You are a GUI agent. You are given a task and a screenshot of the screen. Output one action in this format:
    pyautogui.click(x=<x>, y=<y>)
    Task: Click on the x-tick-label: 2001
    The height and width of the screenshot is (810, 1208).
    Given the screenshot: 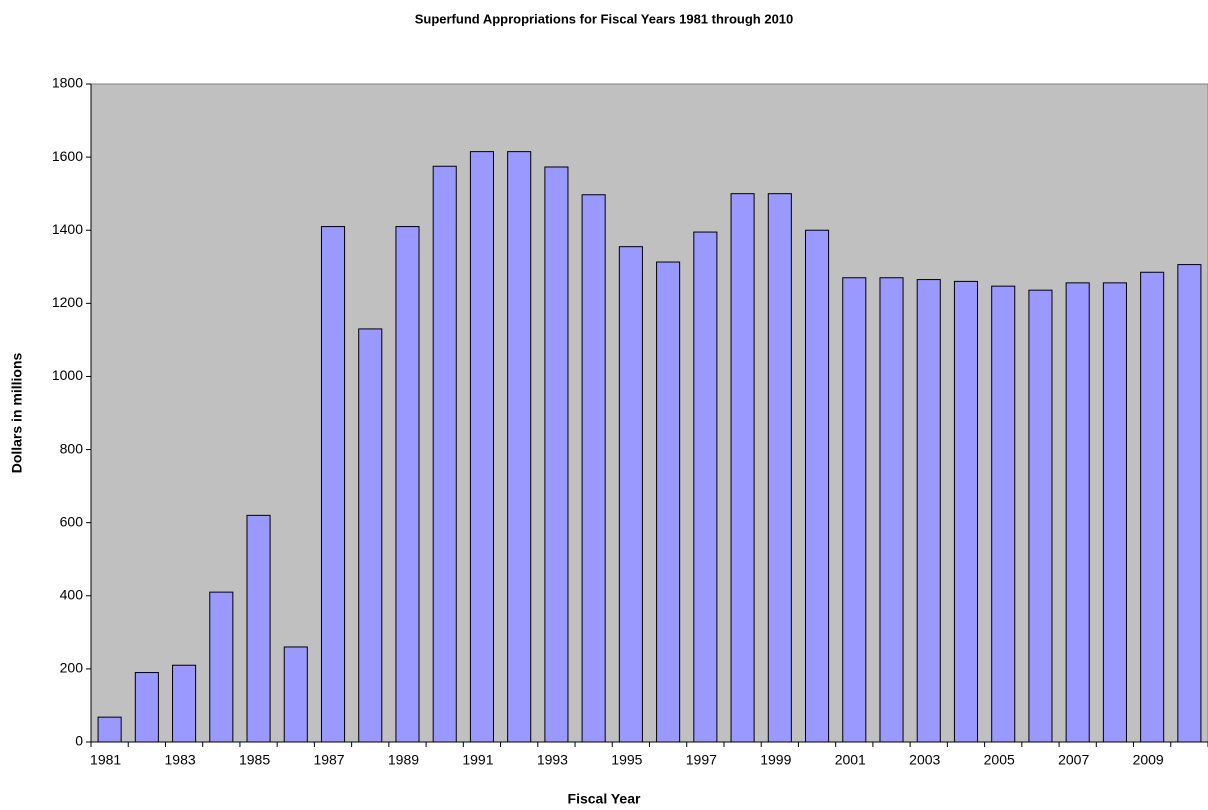 What is the action you would take?
    pyautogui.click(x=850, y=760)
    